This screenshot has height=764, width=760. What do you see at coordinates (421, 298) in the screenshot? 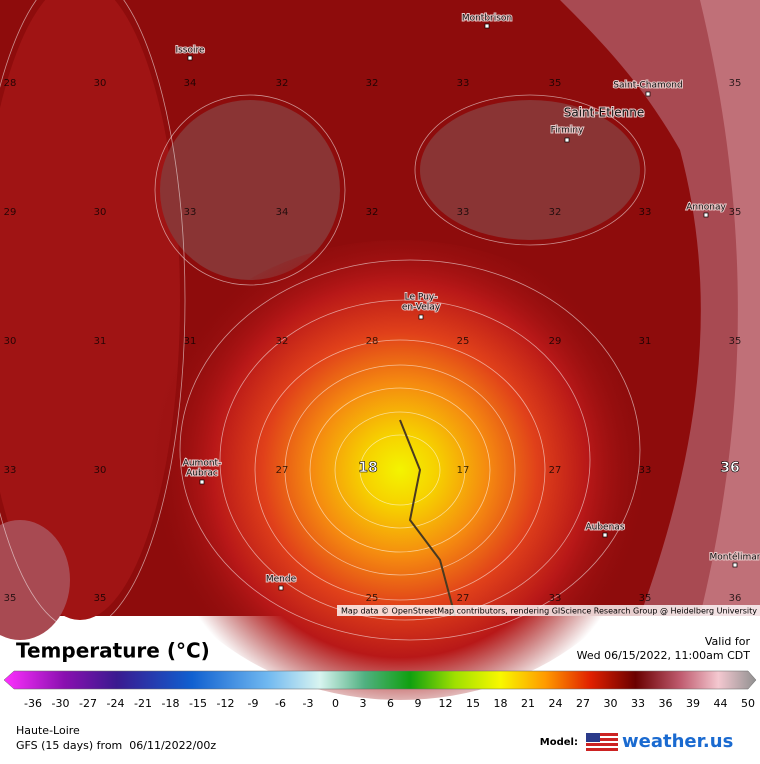
I see `city-label: Le Puy-` at bounding box center [421, 298].